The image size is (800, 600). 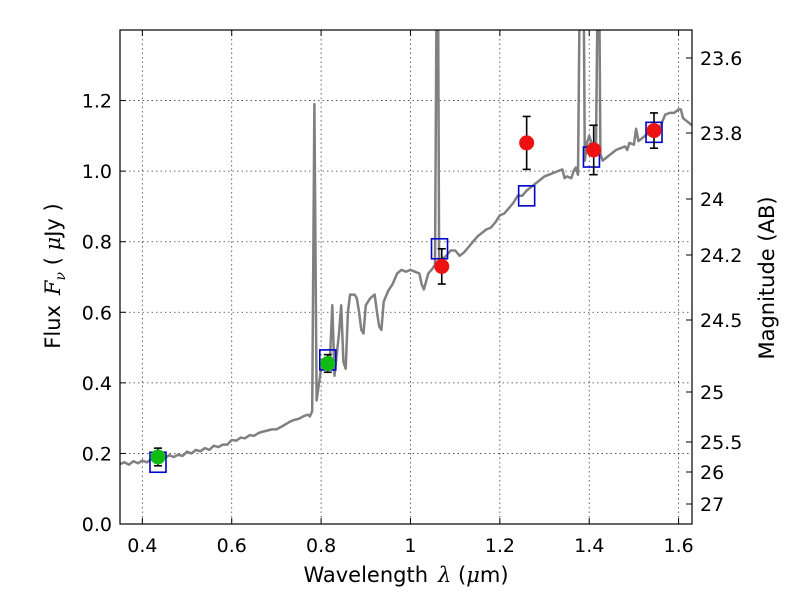 What do you see at coordinates (721, 134) in the screenshot?
I see `y2-tick-label: 23.8` at bounding box center [721, 134].